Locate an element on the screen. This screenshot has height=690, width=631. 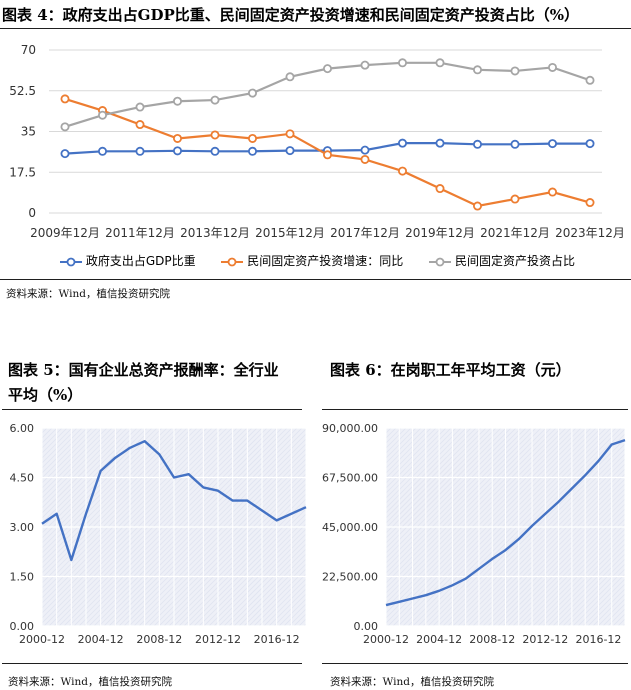
figure6-title-rule is located at coordinates (475, 409).